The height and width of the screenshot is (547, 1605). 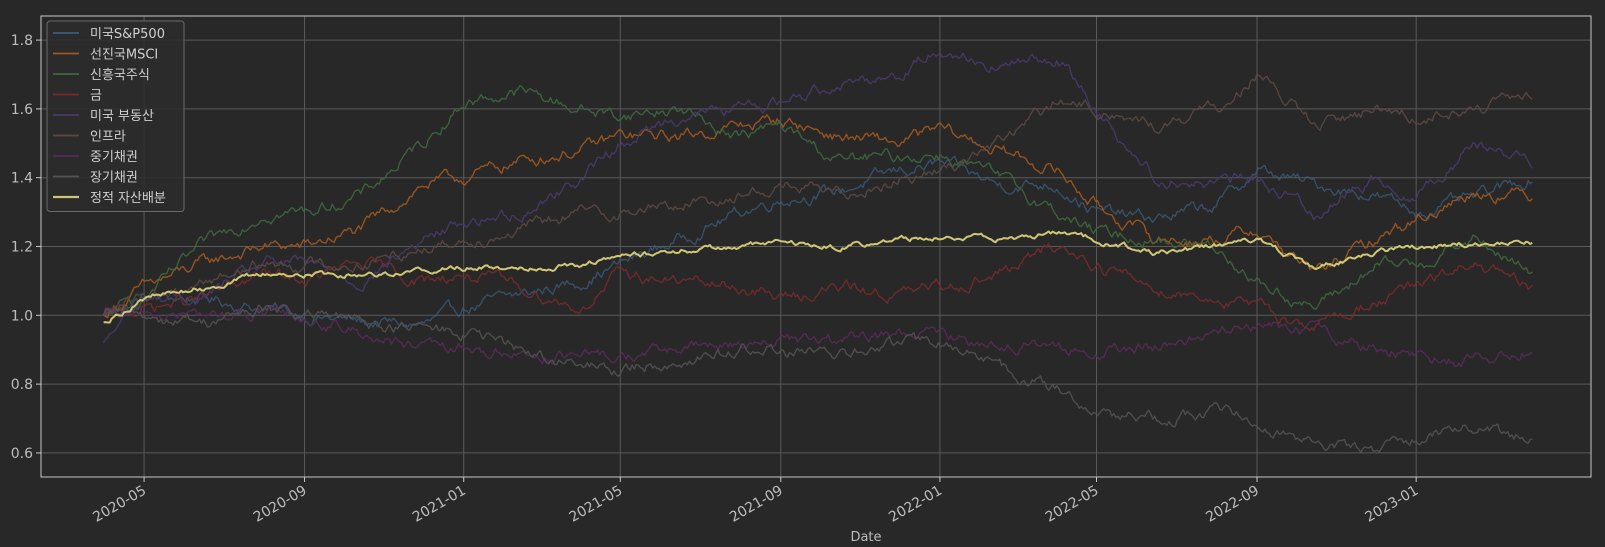 I want to click on x-tick-label: 2020-05, so click(x=119, y=504).